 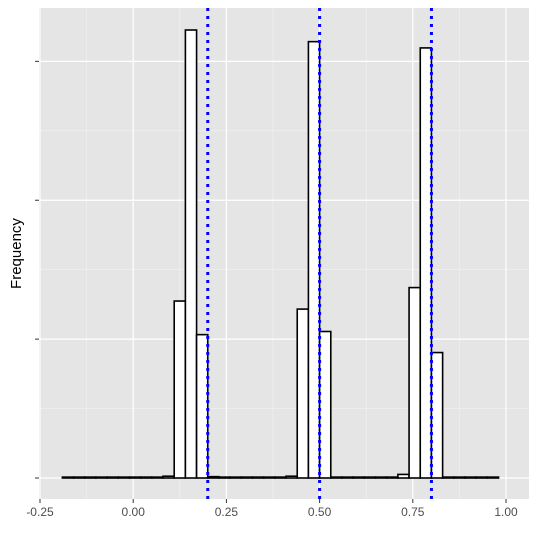 I want to click on x-tick-label: 0.75, so click(x=413, y=512).